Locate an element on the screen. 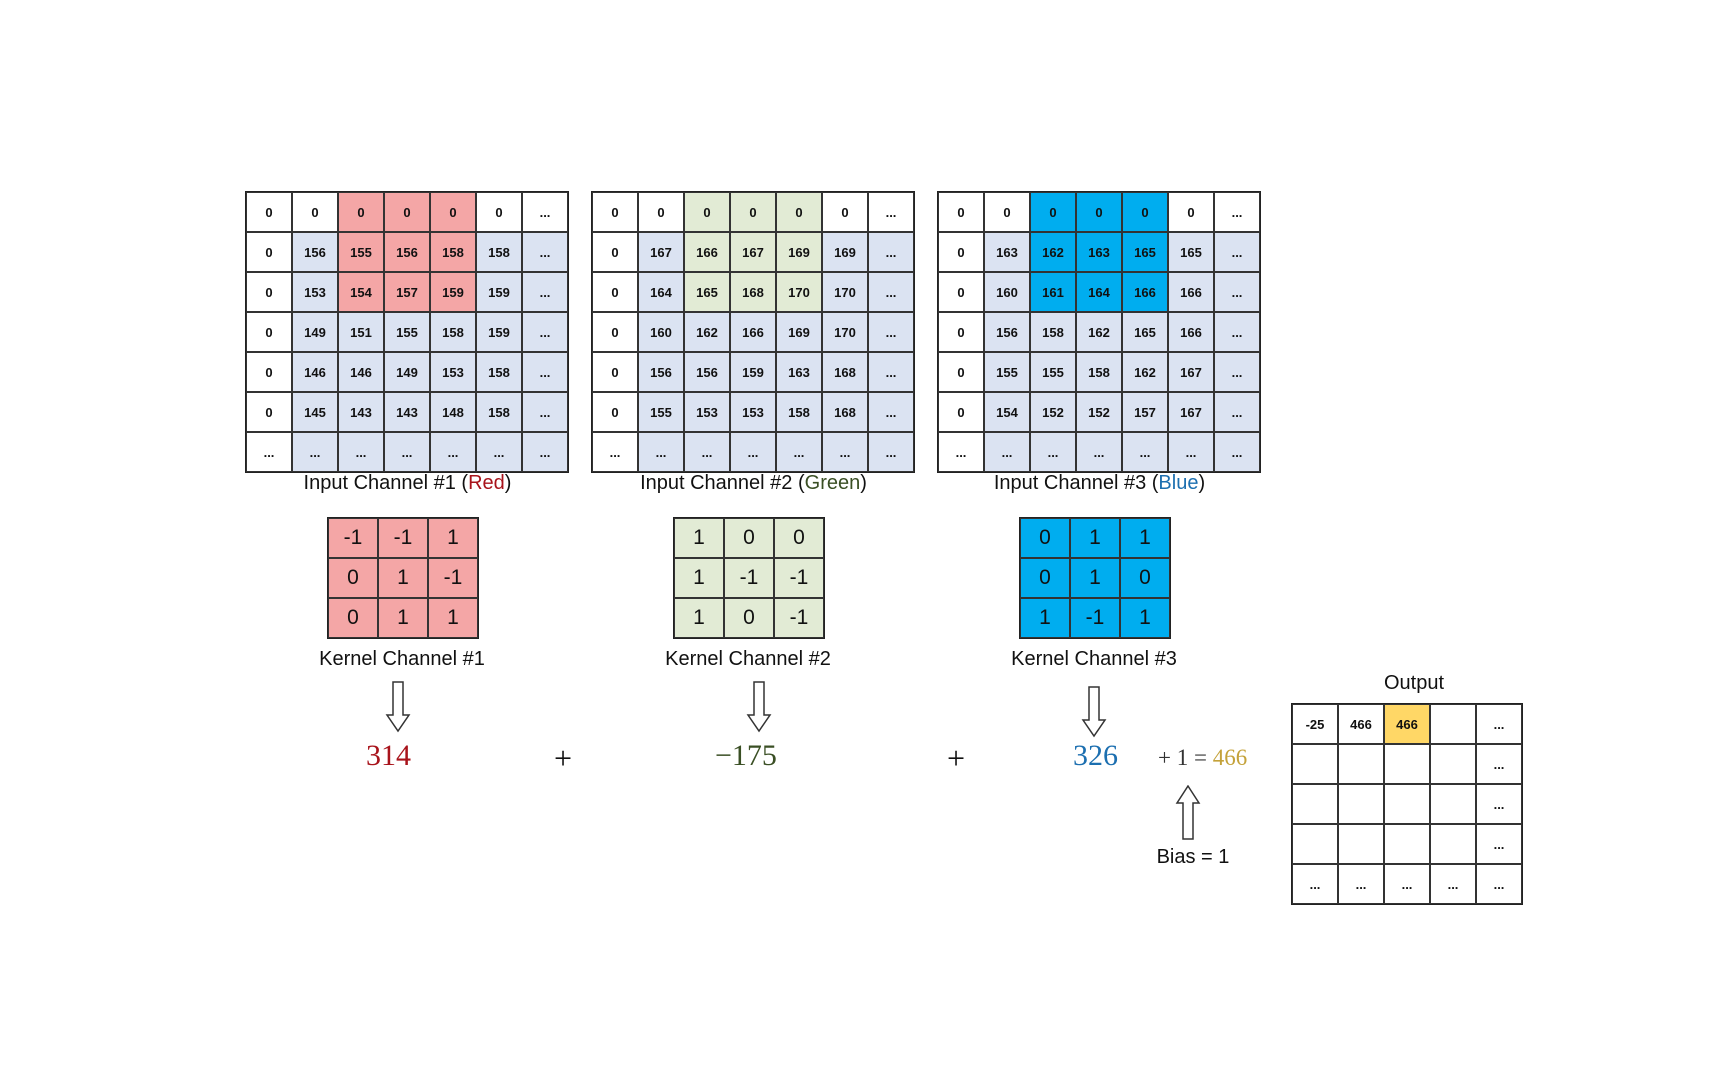 The height and width of the screenshot is (1080, 1728). bias-equation: + 1 = 466 is located at coordinates (1202, 758).